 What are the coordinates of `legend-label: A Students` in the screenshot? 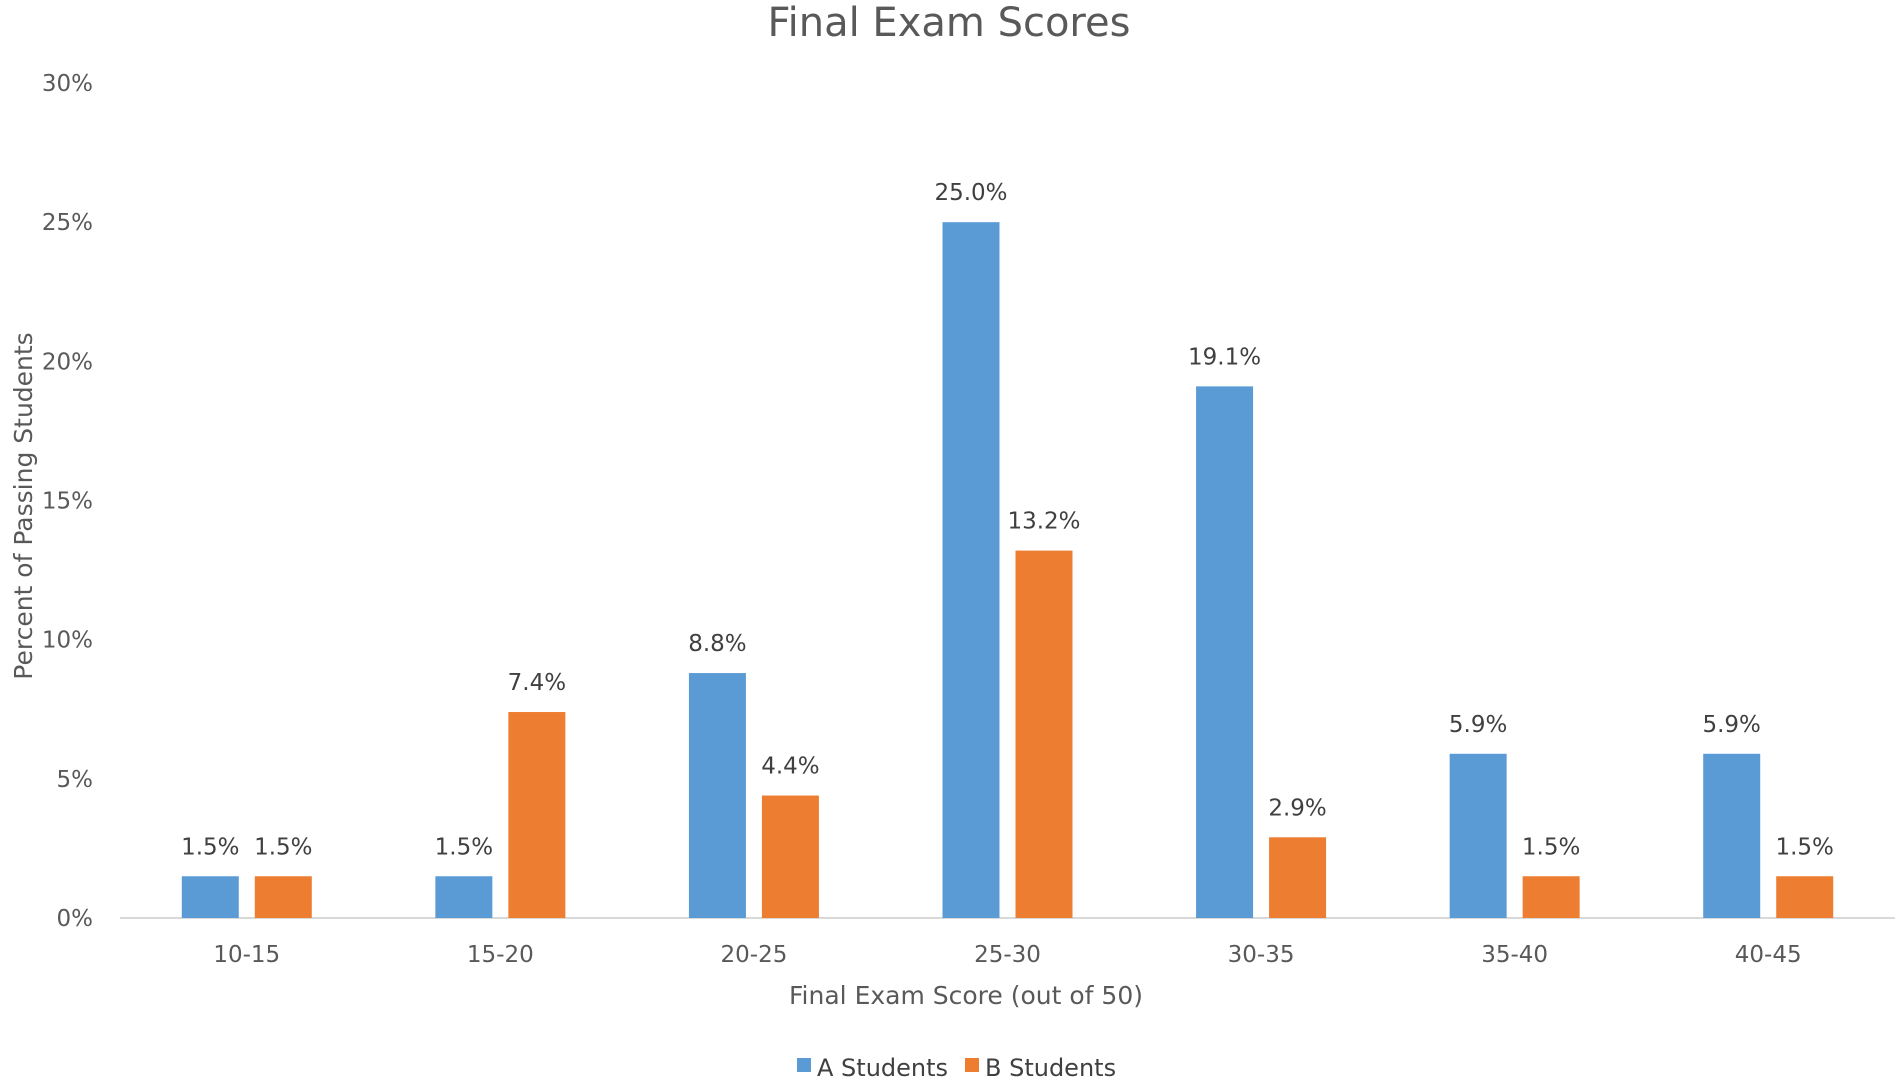 It's located at (882, 1068).